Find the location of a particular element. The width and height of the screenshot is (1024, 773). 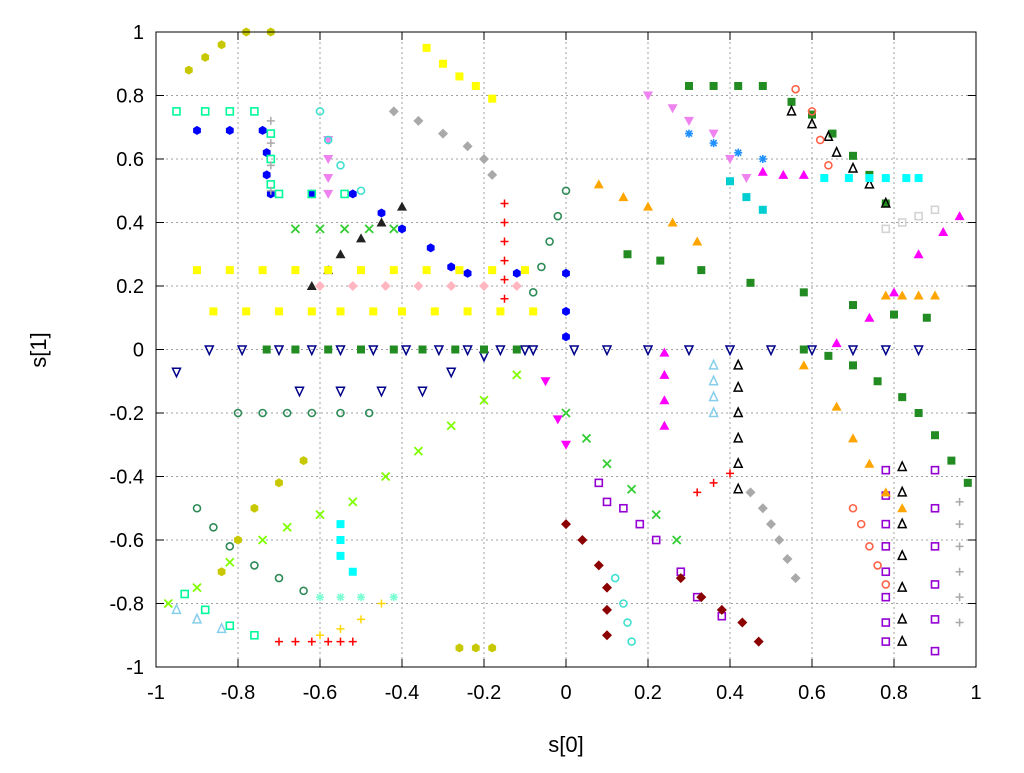

x-tick-label: 0.2 is located at coordinates (648, 693).